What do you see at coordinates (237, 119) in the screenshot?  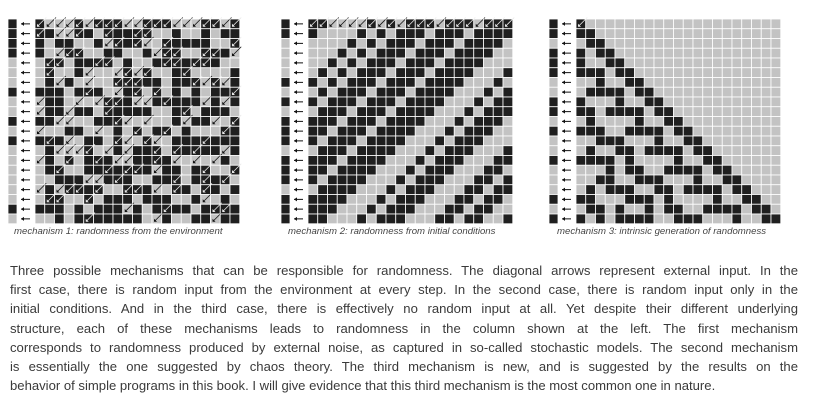 I see `diagonal-arrow-icon` at bounding box center [237, 119].